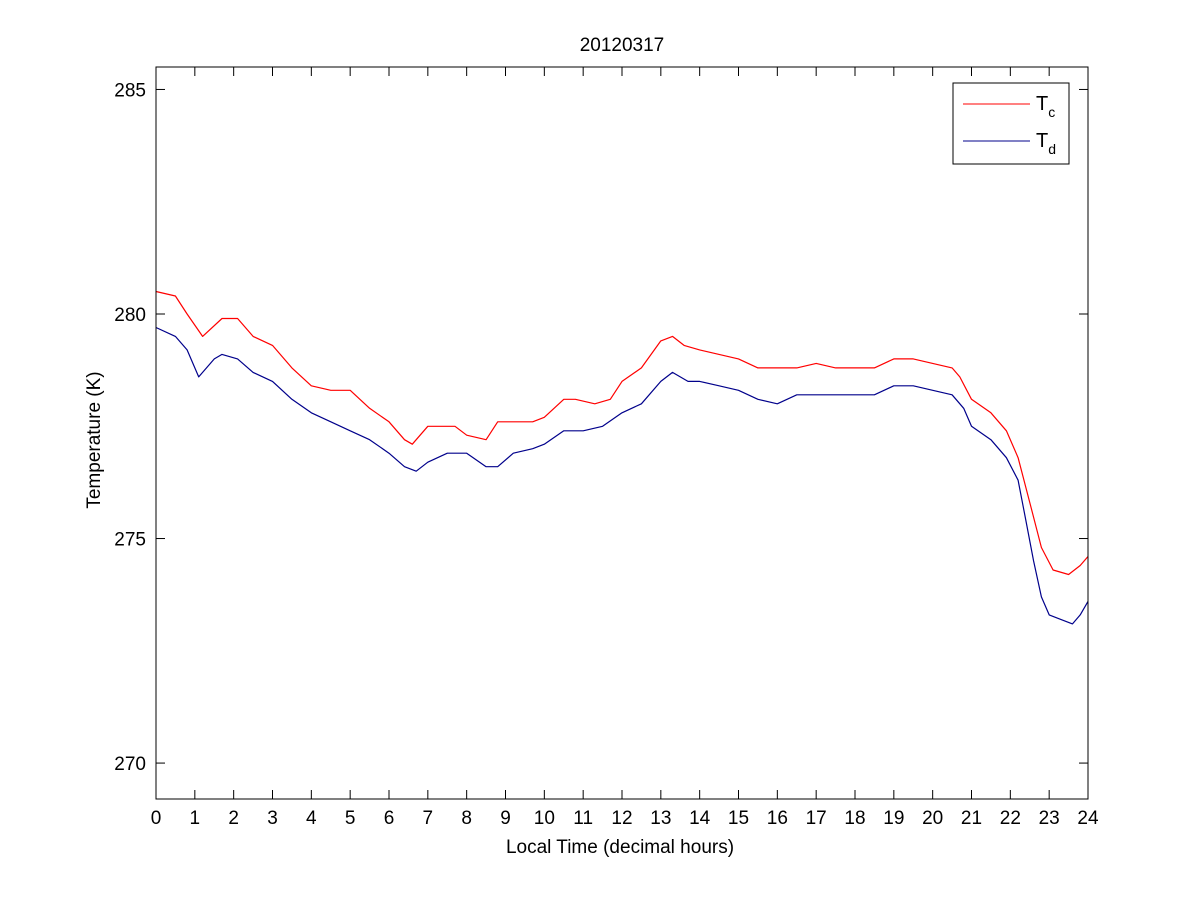 The width and height of the screenshot is (1201, 905). I want to click on x-tick-label: 17, so click(816, 818).